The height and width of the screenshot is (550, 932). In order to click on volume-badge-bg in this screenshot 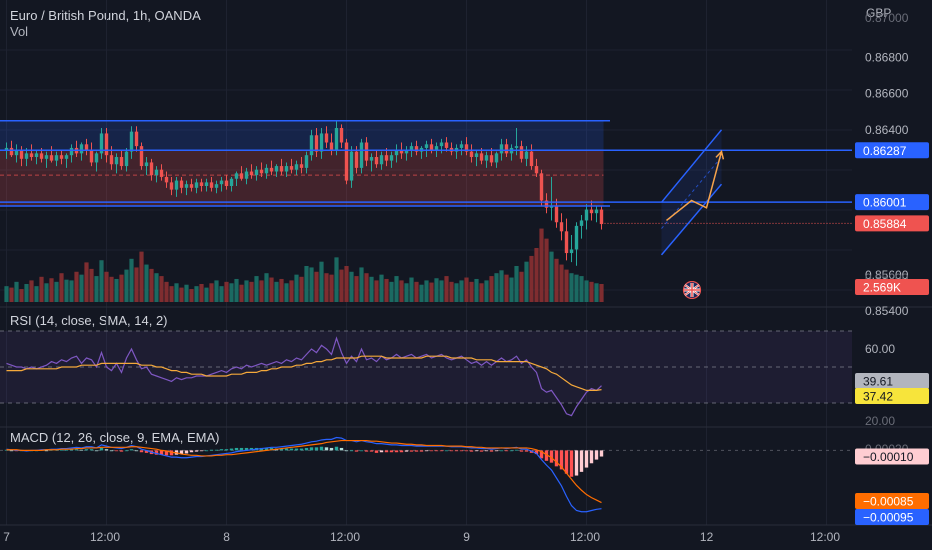, I will do `click(892, 287)`.